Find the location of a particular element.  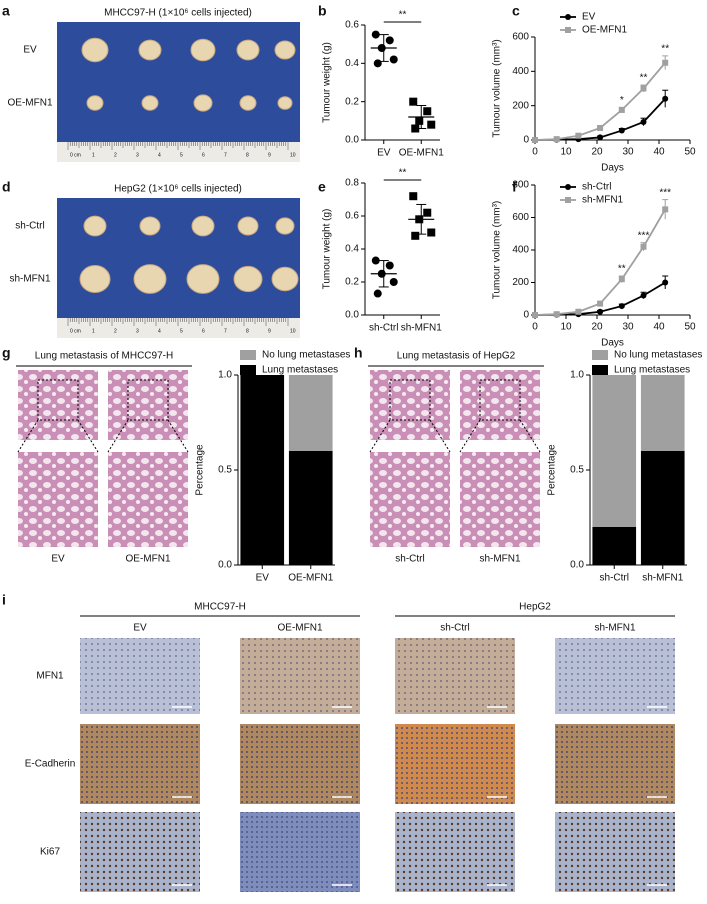

y-tick-label: 0 is located at coordinates (526, 315).